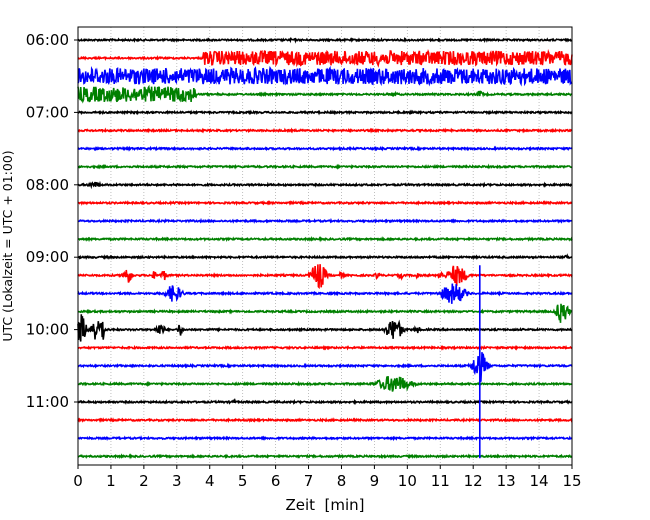  What do you see at coordinates (276, 481) in the screenshot?
I see `x-tick-label: 6` at bounding box center [276, 481].